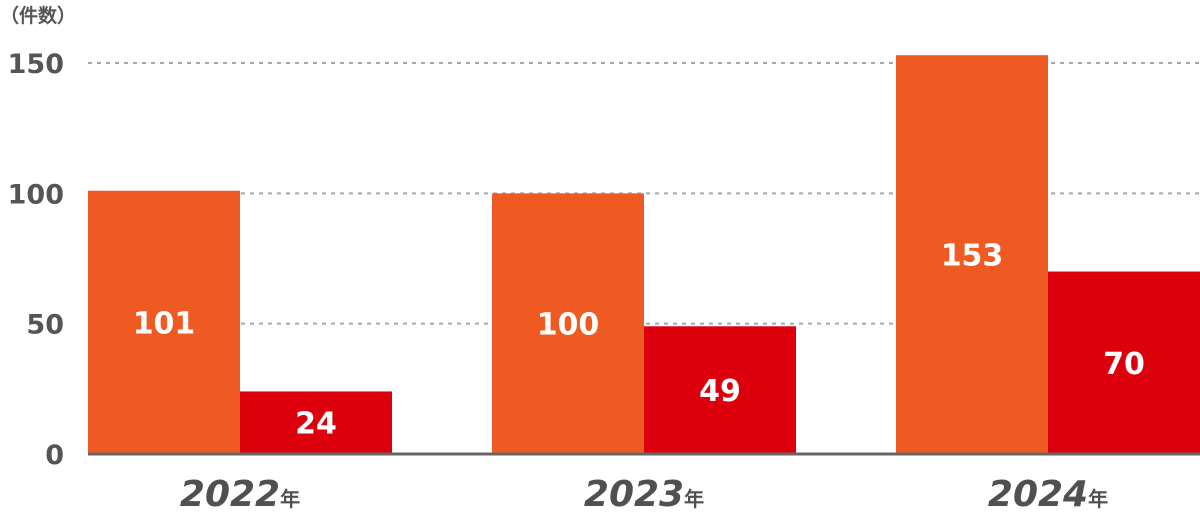 The width and height of the screenshot is (1200, 531). I want to click on x-category-label-2023: 2023年, so click(644, 494).